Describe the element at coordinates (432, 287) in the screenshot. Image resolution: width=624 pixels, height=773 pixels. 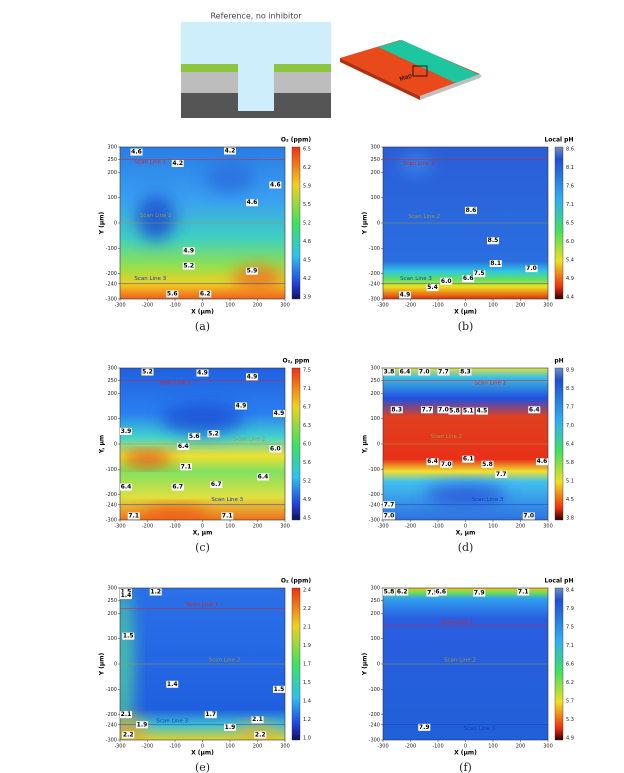
I see `annotation: 5.4` at that location.